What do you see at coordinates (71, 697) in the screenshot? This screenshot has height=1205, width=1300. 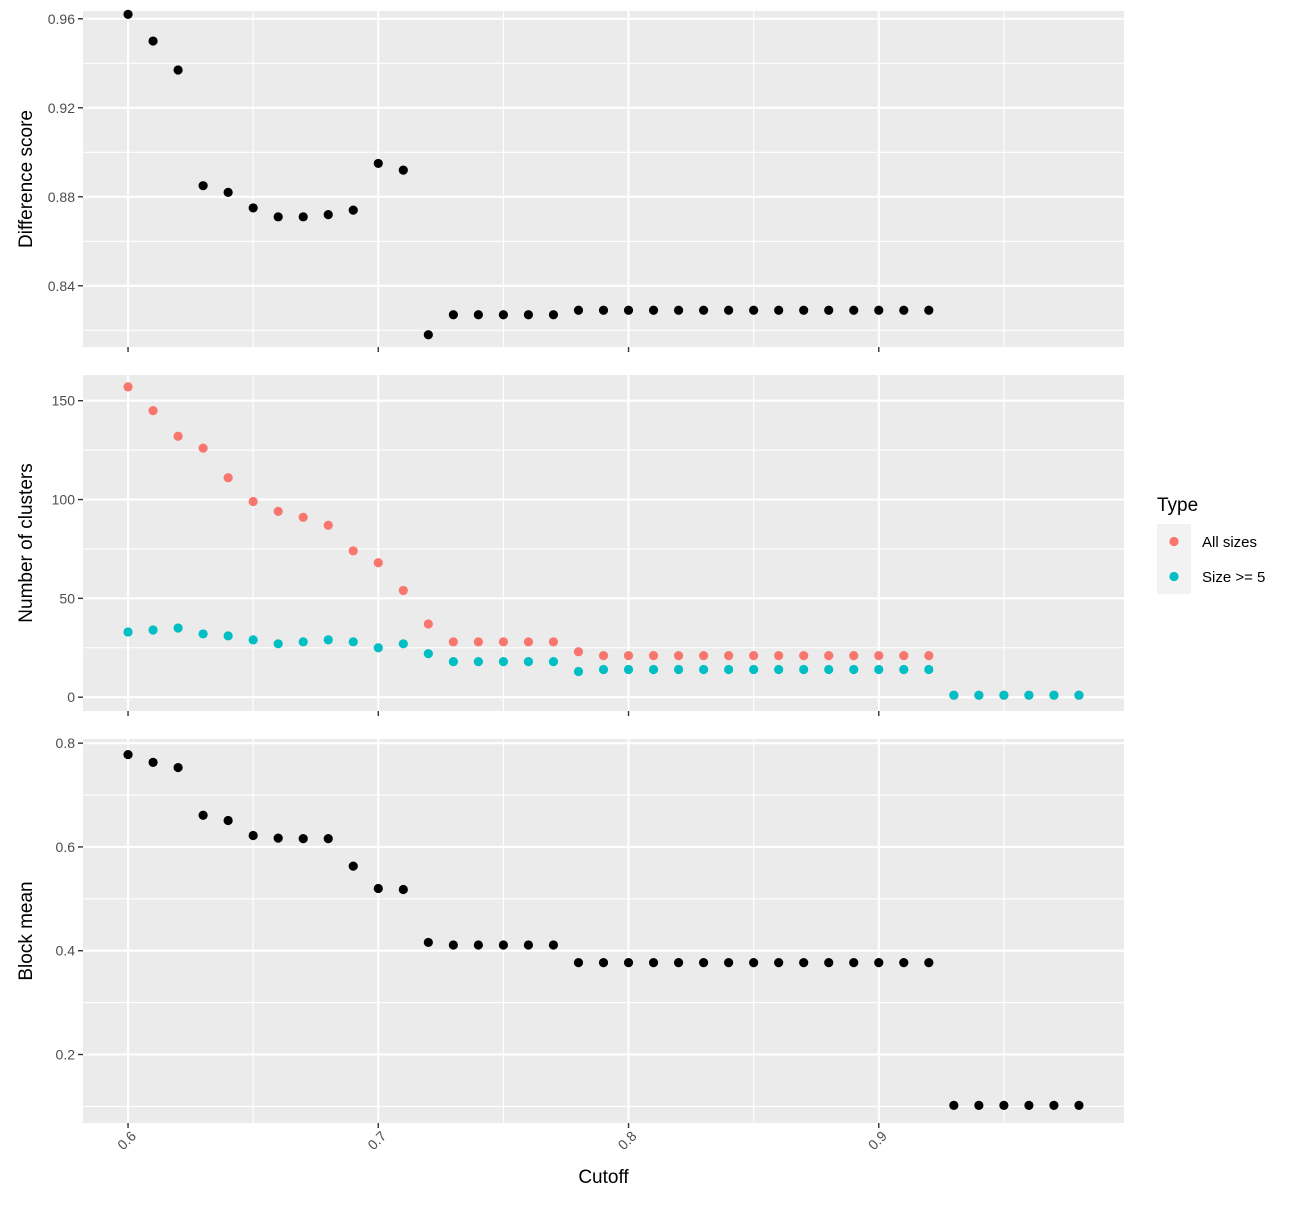 I see `y-tick-label: 0` at bounding box center [71, 697].